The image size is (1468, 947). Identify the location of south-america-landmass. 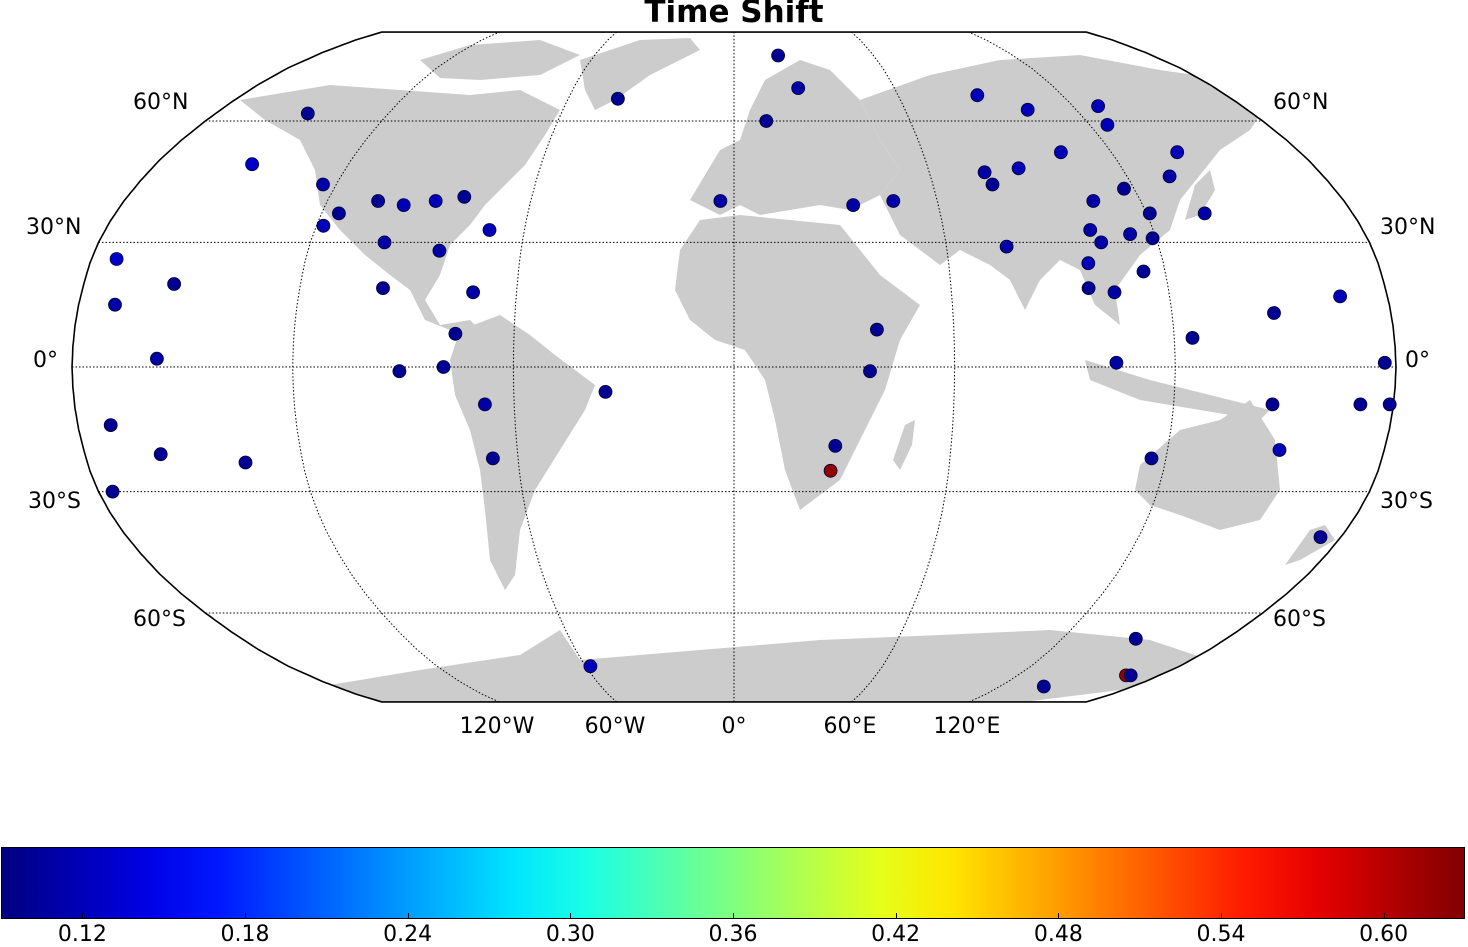
(522, 452).